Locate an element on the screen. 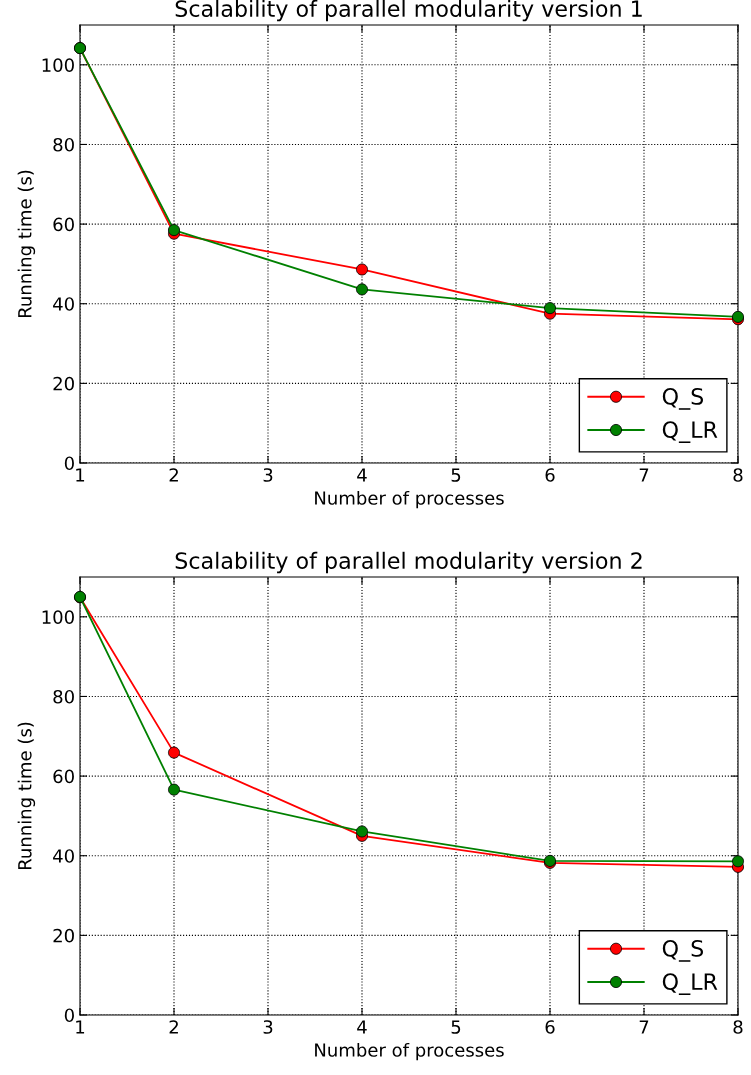 This screenshot has height=1075, width=751. chart-title: Scalability of parallel modularity version 1 is located at coordinates (408, 11).